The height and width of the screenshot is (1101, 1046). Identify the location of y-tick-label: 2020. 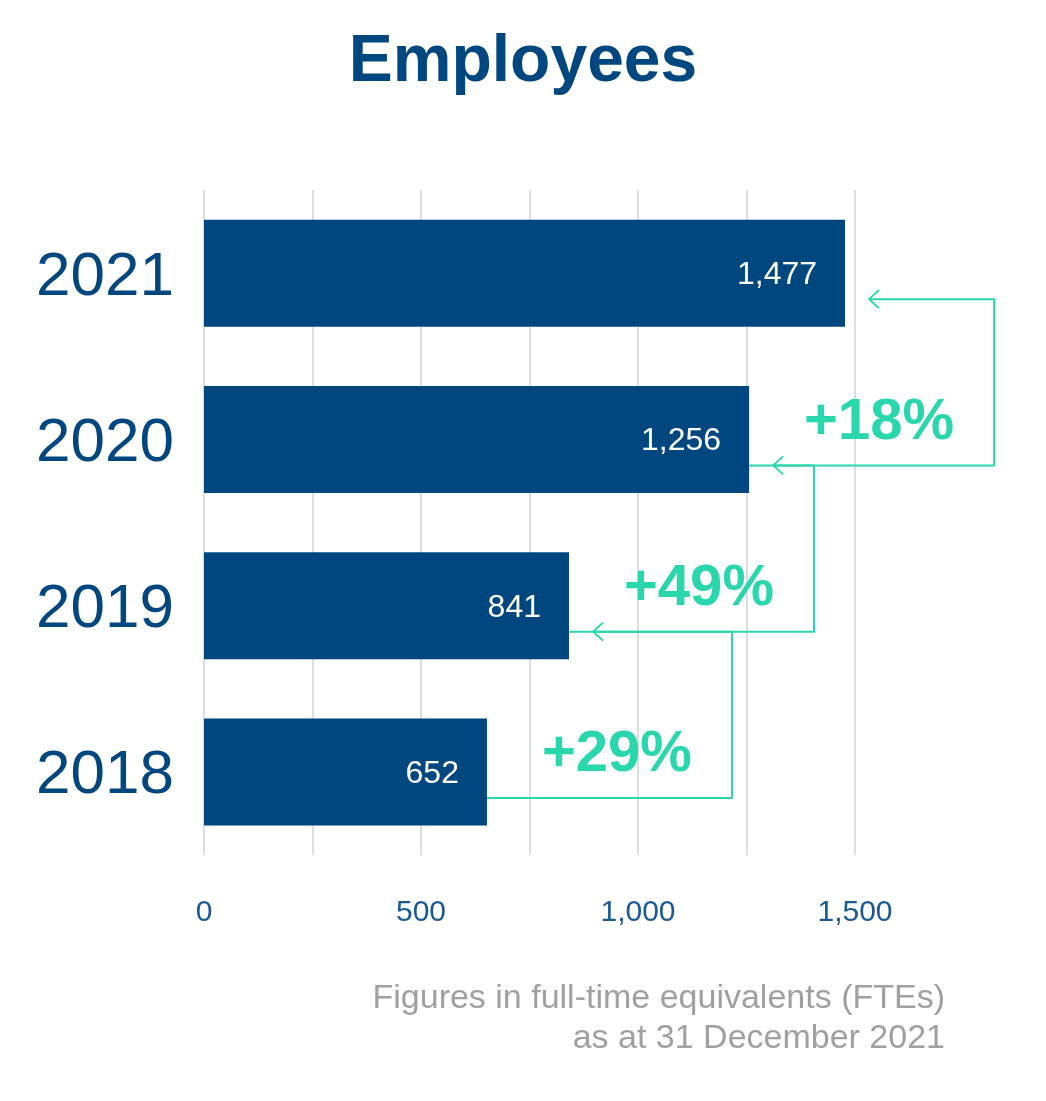
(105, 439).